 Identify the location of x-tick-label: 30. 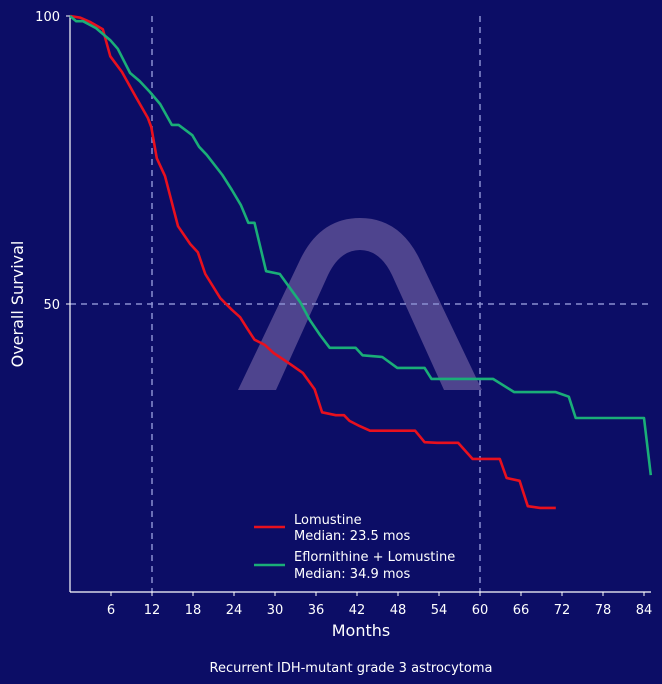
(275, 610).